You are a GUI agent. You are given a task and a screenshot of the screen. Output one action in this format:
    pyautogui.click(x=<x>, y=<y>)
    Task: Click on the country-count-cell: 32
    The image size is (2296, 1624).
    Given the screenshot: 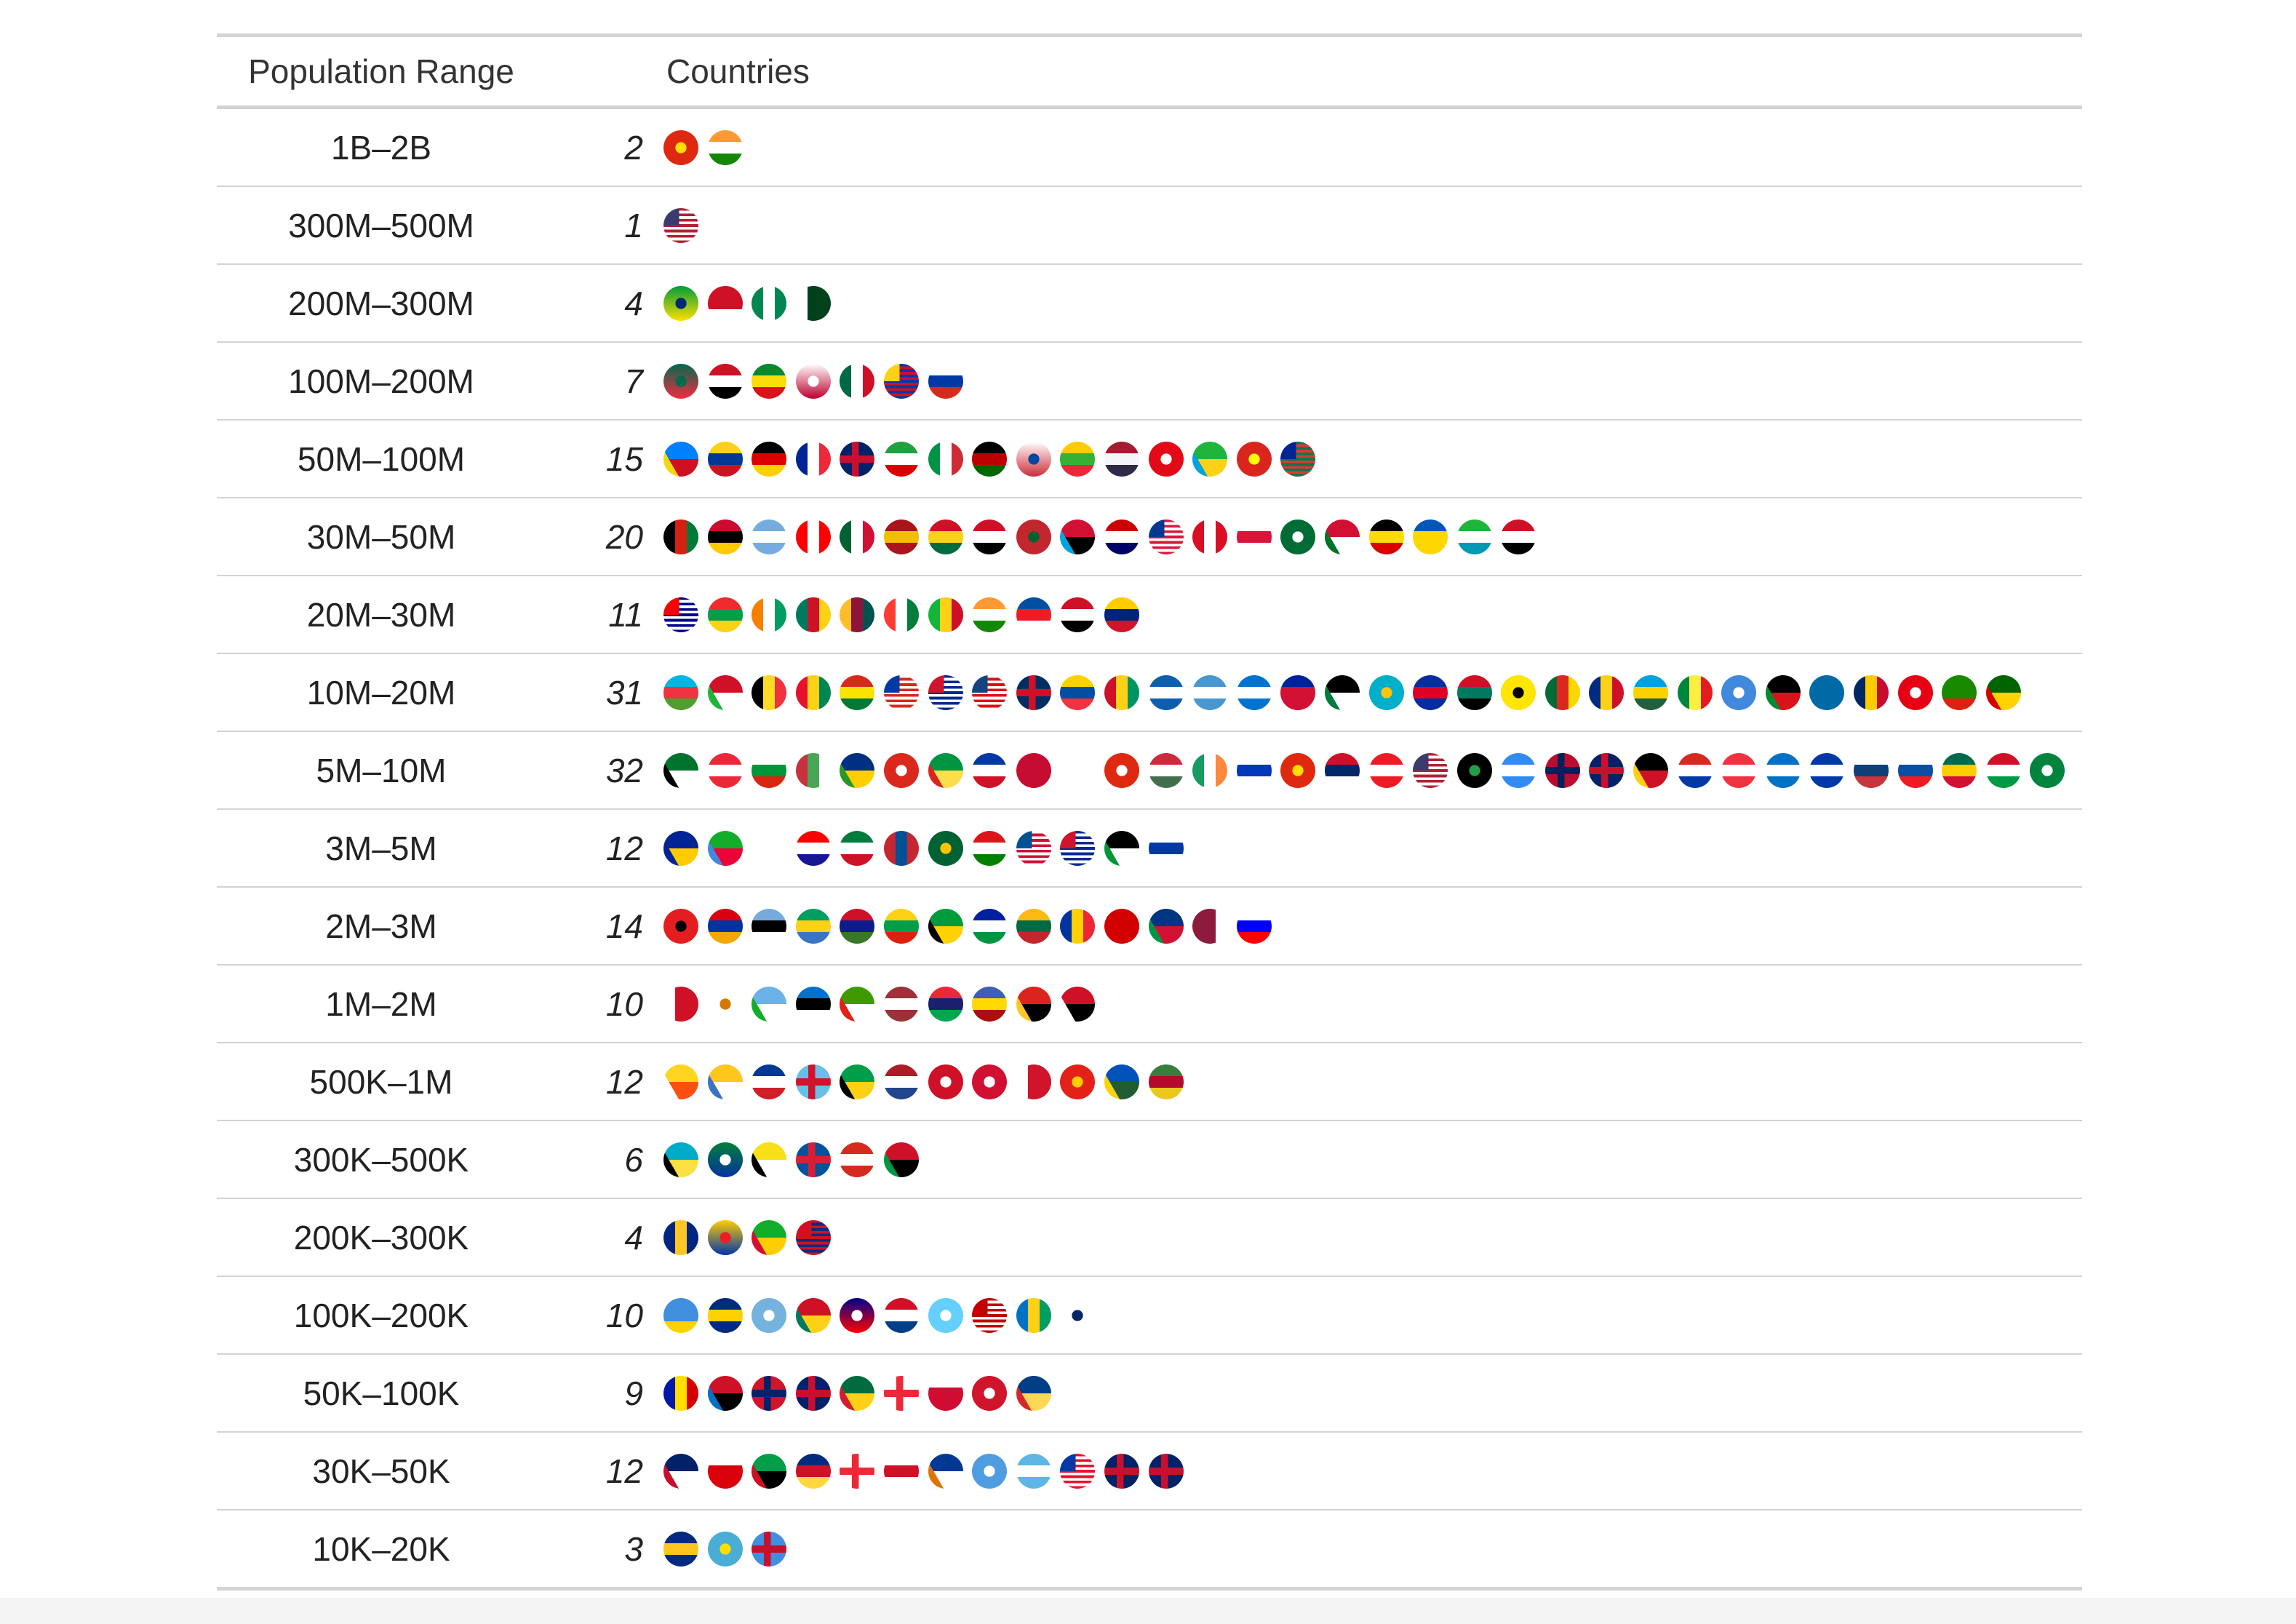 What is the action you would take?
    pyautogui.click(x=624, y=770)
    